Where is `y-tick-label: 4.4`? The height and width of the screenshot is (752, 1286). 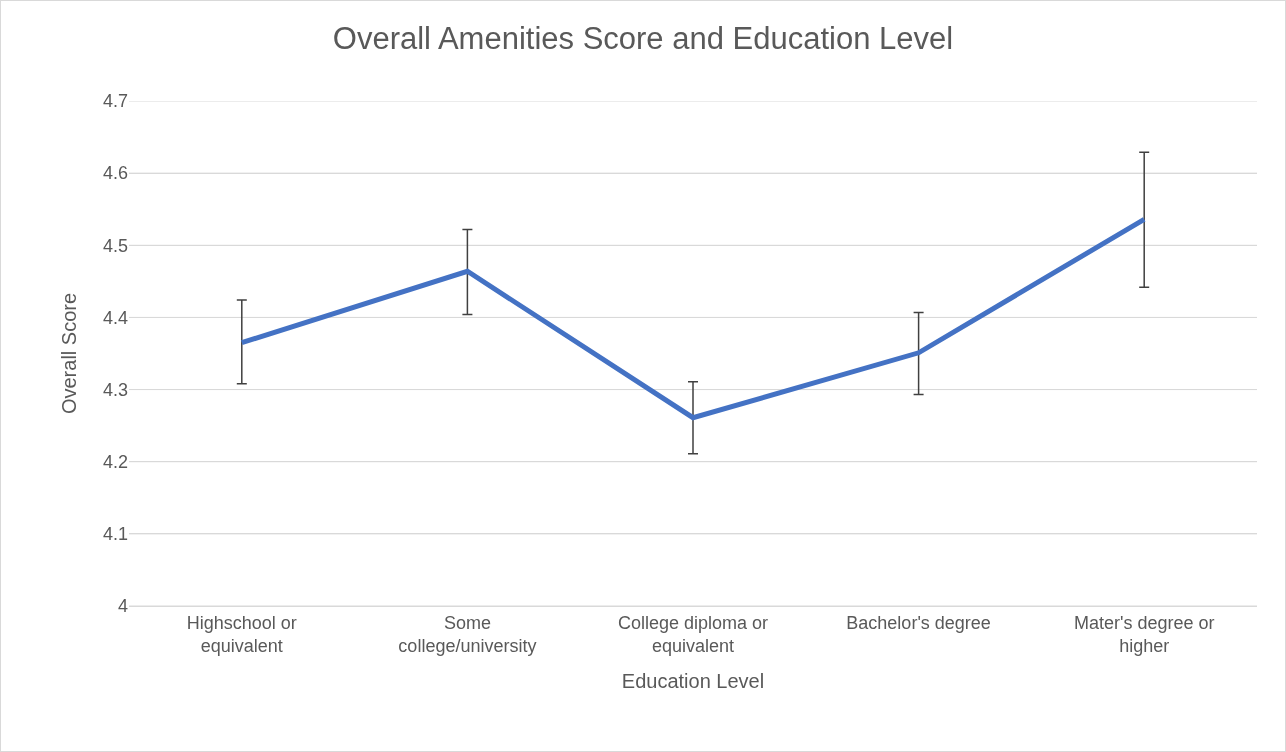 y-tick-label: 4.4 is located at coordinates (115, 317).